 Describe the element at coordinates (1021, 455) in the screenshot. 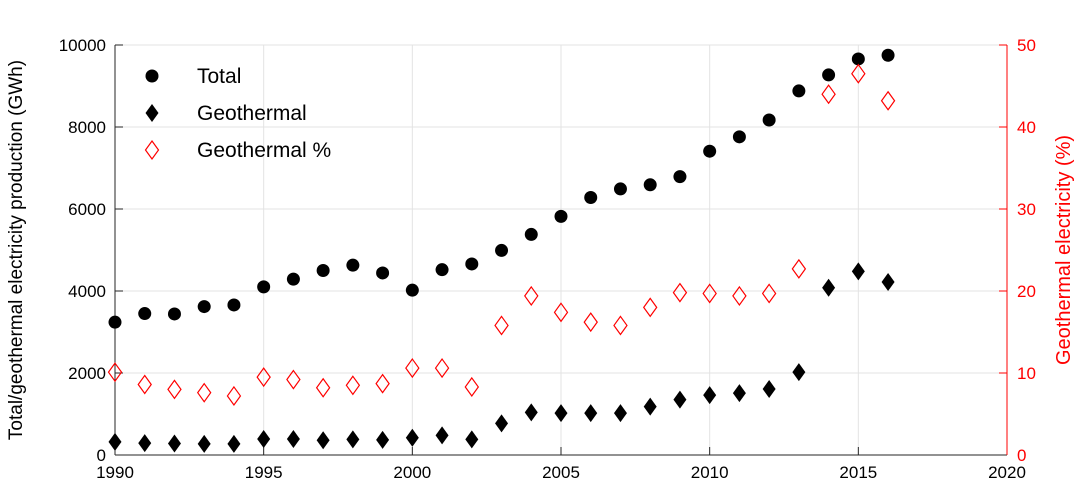

I see `y2-tick-label: 0` at that location.